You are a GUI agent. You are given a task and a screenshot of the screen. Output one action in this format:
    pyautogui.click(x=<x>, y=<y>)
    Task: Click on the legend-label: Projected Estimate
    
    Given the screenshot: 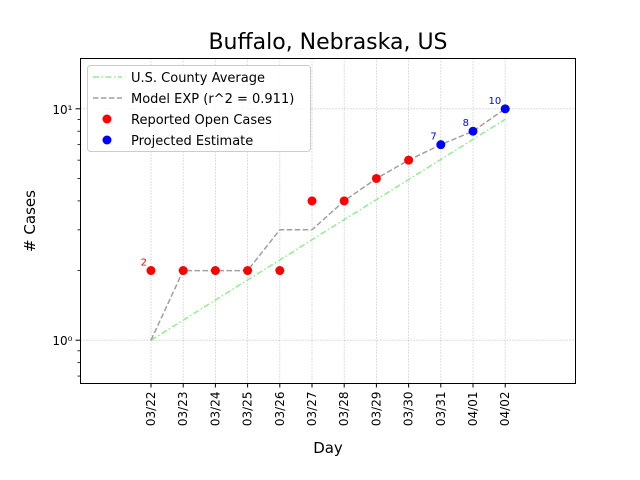 What is the action you would take?
    pyautogui.click(x=192, y=141)
    